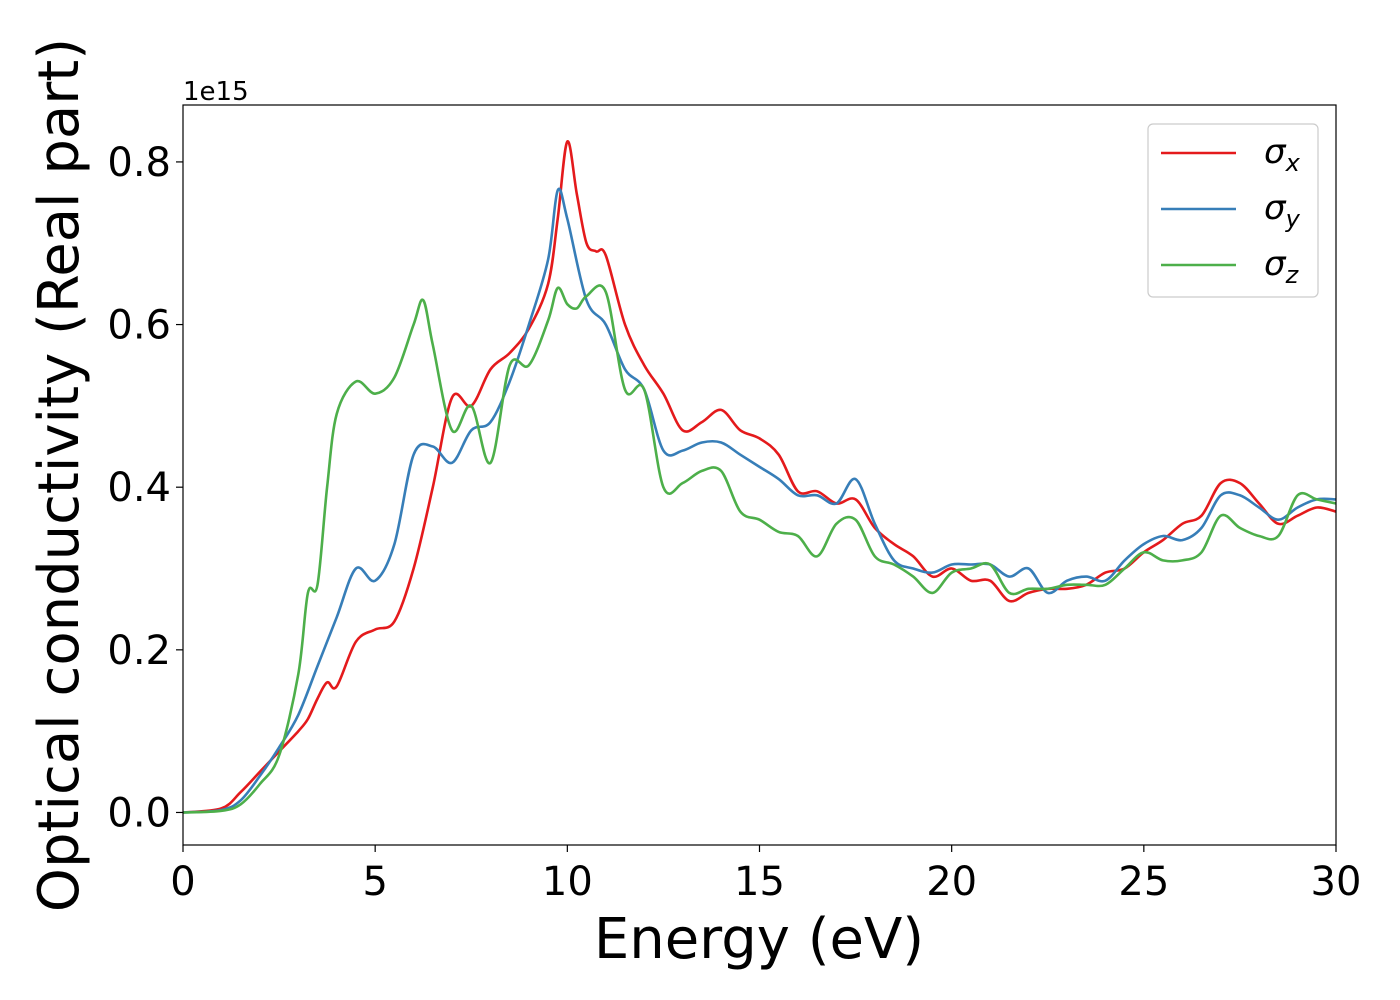 This screenshot has width=1400, height=1000. What do you see at coordinates (951, 882) in the screenshot?
I see `x-tick-label: 20` at bounding box center [951, 882].